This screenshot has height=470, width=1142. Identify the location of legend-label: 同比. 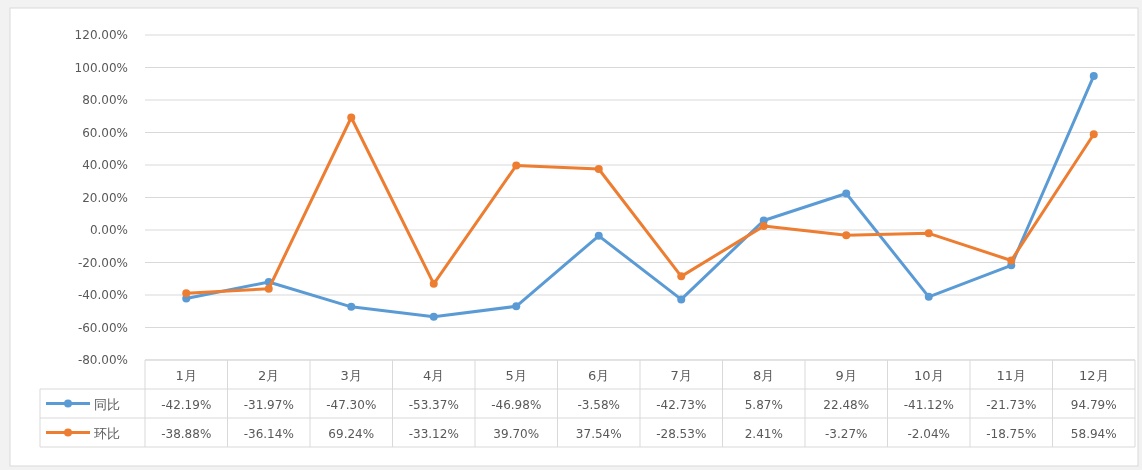
(107, 404).